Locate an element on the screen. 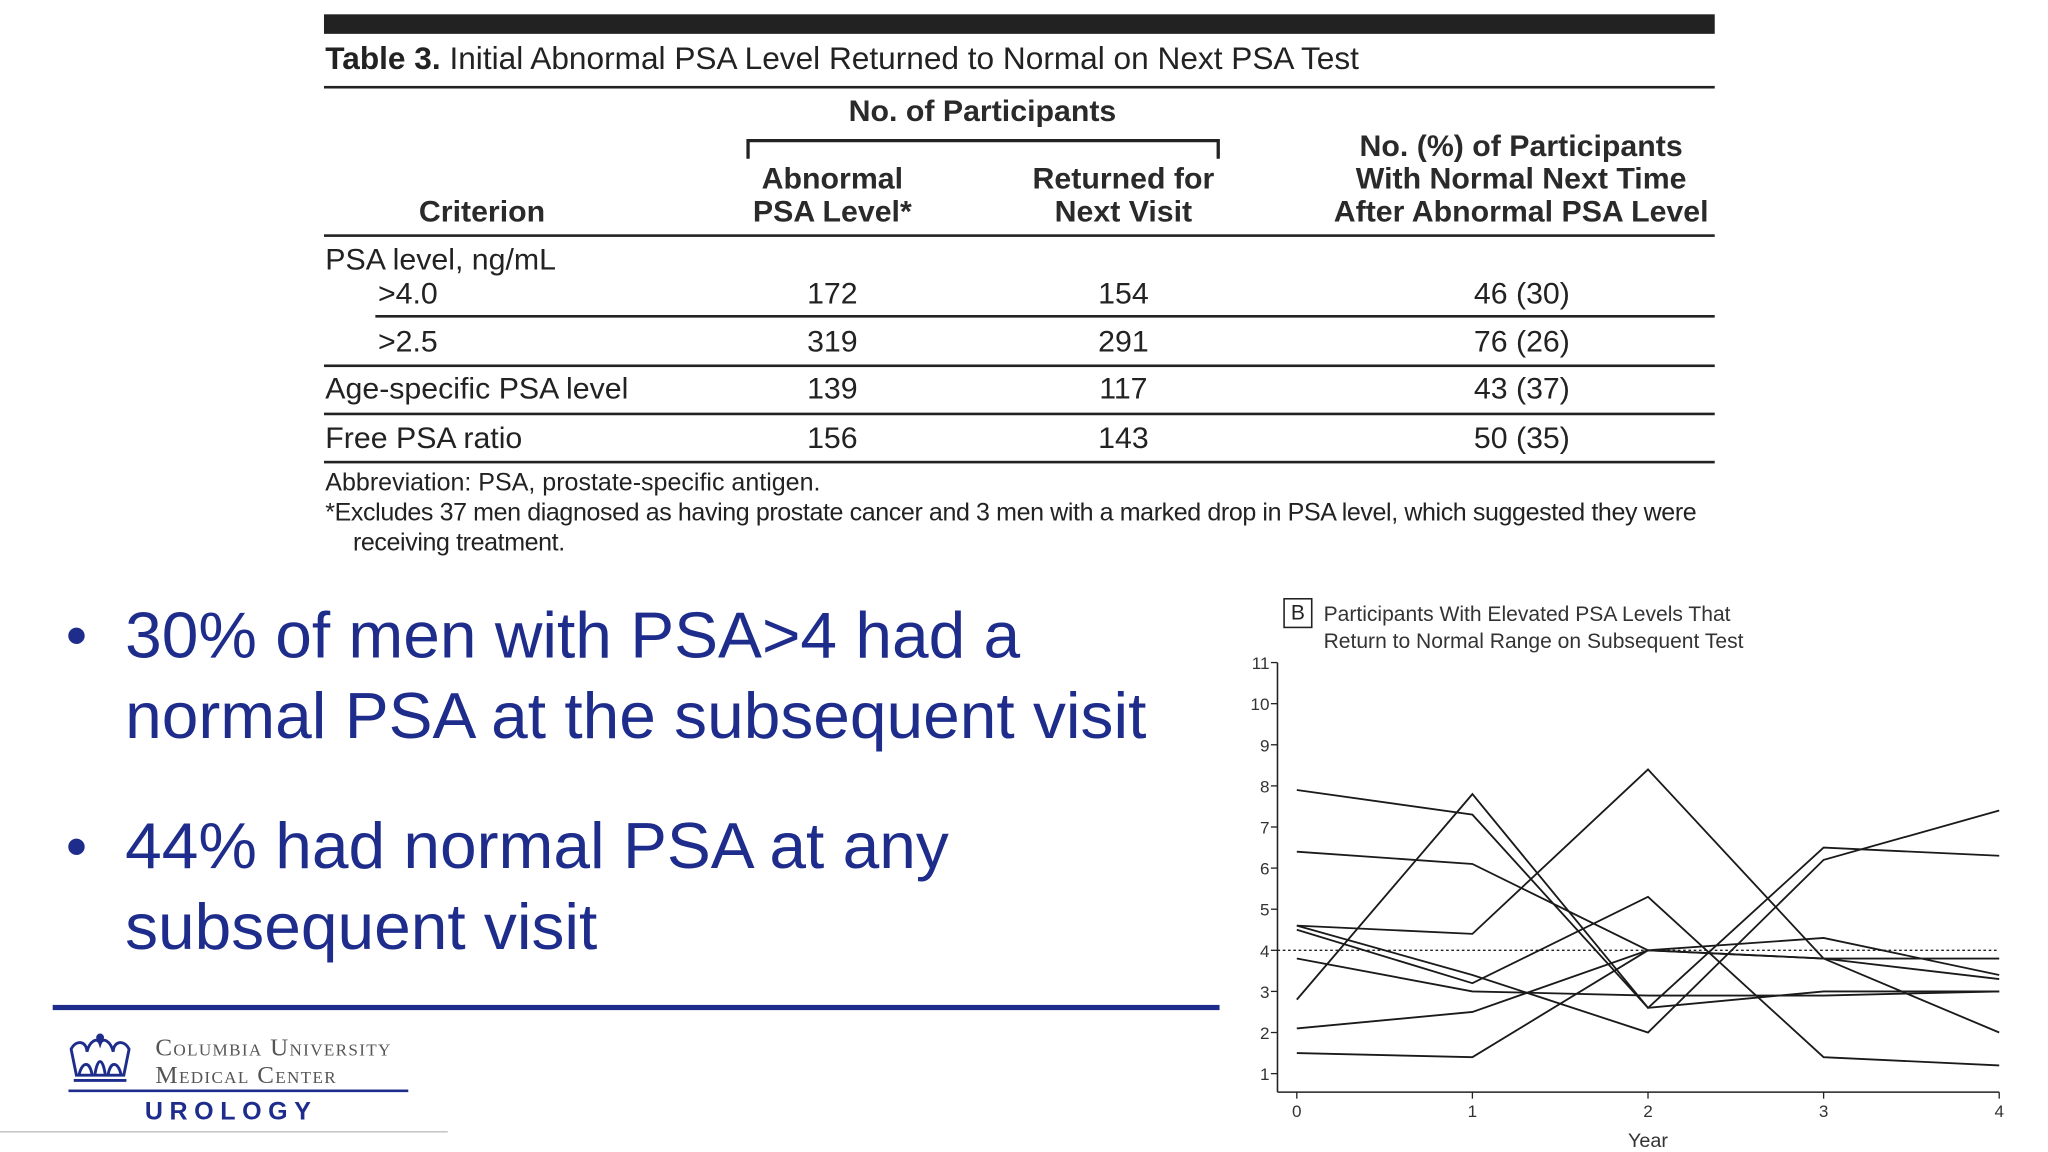  y-tick-label: 4 is located at coordinates (1265, 951).